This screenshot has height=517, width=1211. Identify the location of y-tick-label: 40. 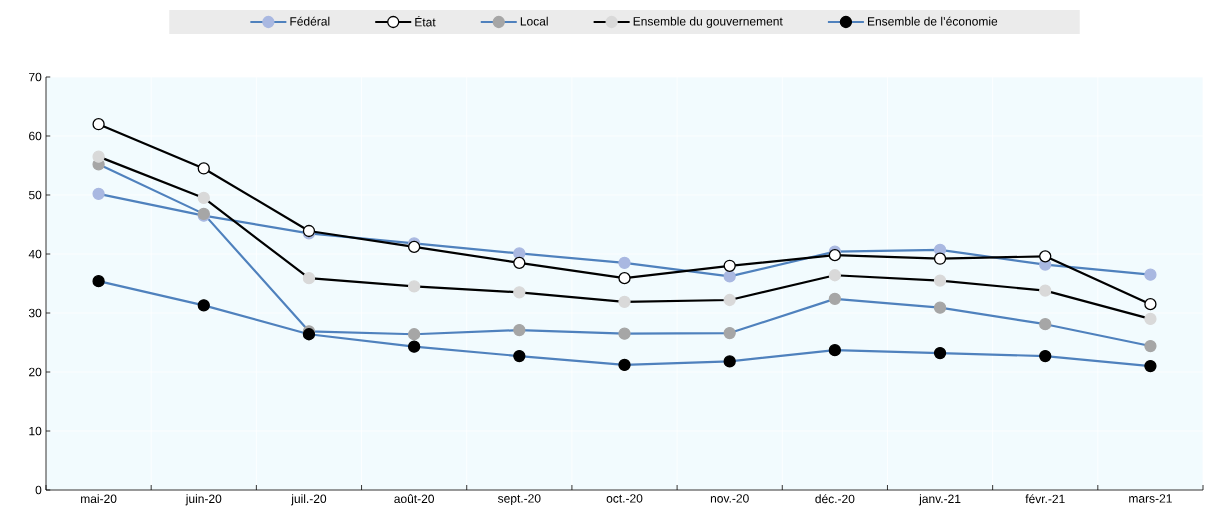
(35, 254).